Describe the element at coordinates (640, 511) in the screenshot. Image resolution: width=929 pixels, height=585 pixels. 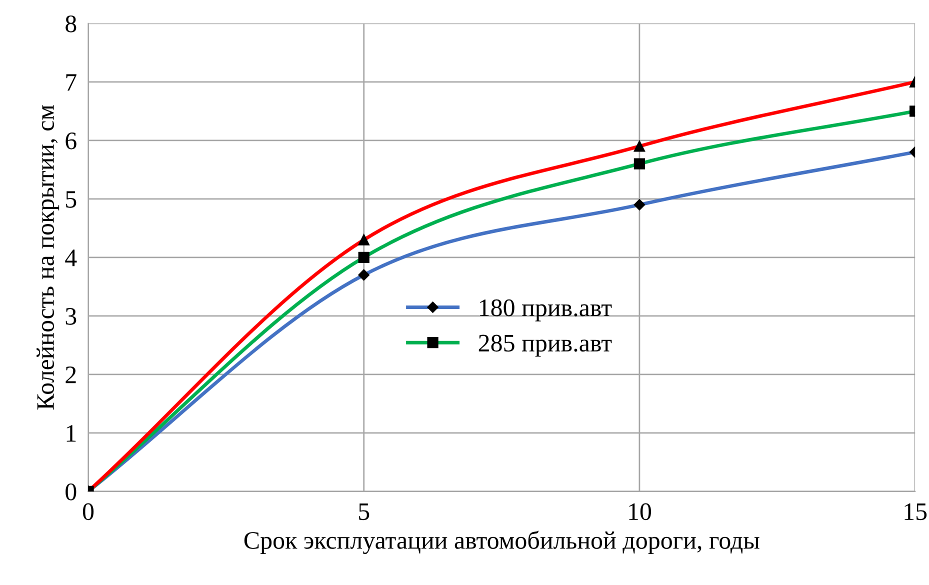
I see `x-tick-label: 10` at that location.